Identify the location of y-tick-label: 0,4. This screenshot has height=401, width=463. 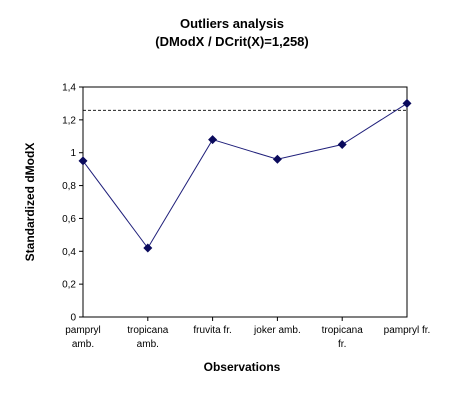
(69, 252).